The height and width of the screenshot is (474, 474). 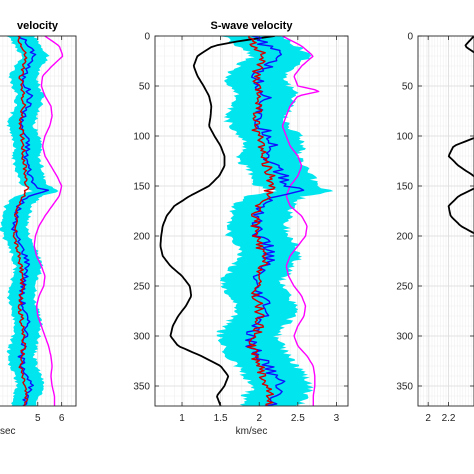 What do you see at coordinates (337, 418) in the screenshot?
I see `x-tick-label: 3` at bounding box center [337, 418].